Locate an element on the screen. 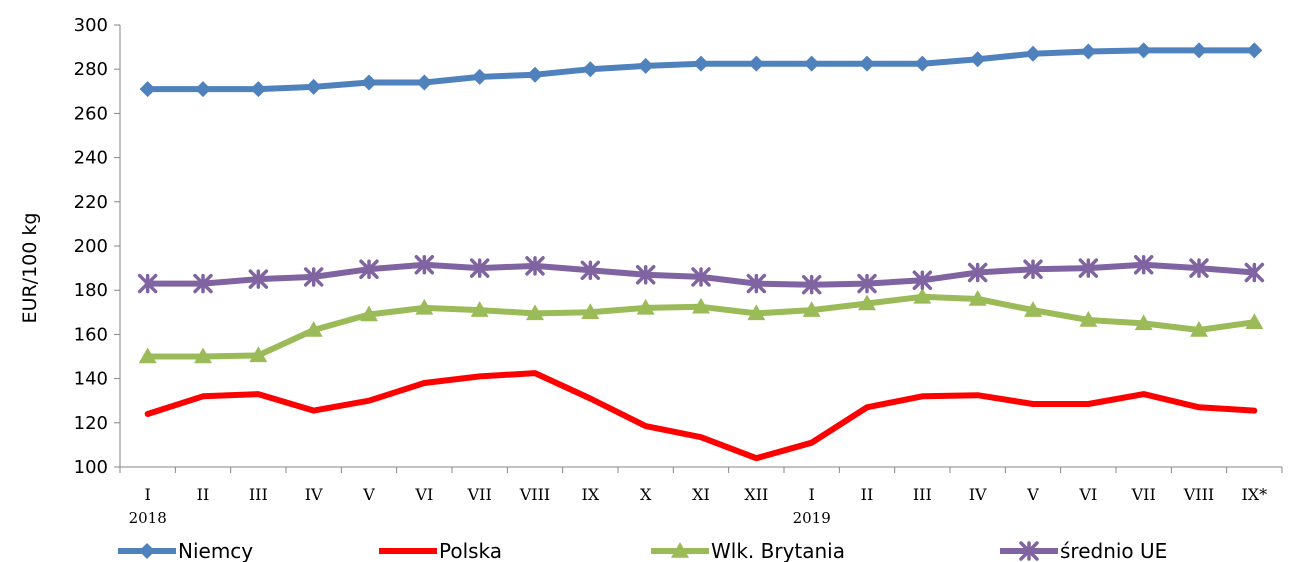 Image resolution: width=1298 pixels, height=562 pixels. x-tick-label: XI is located at coordinates (701, 494).